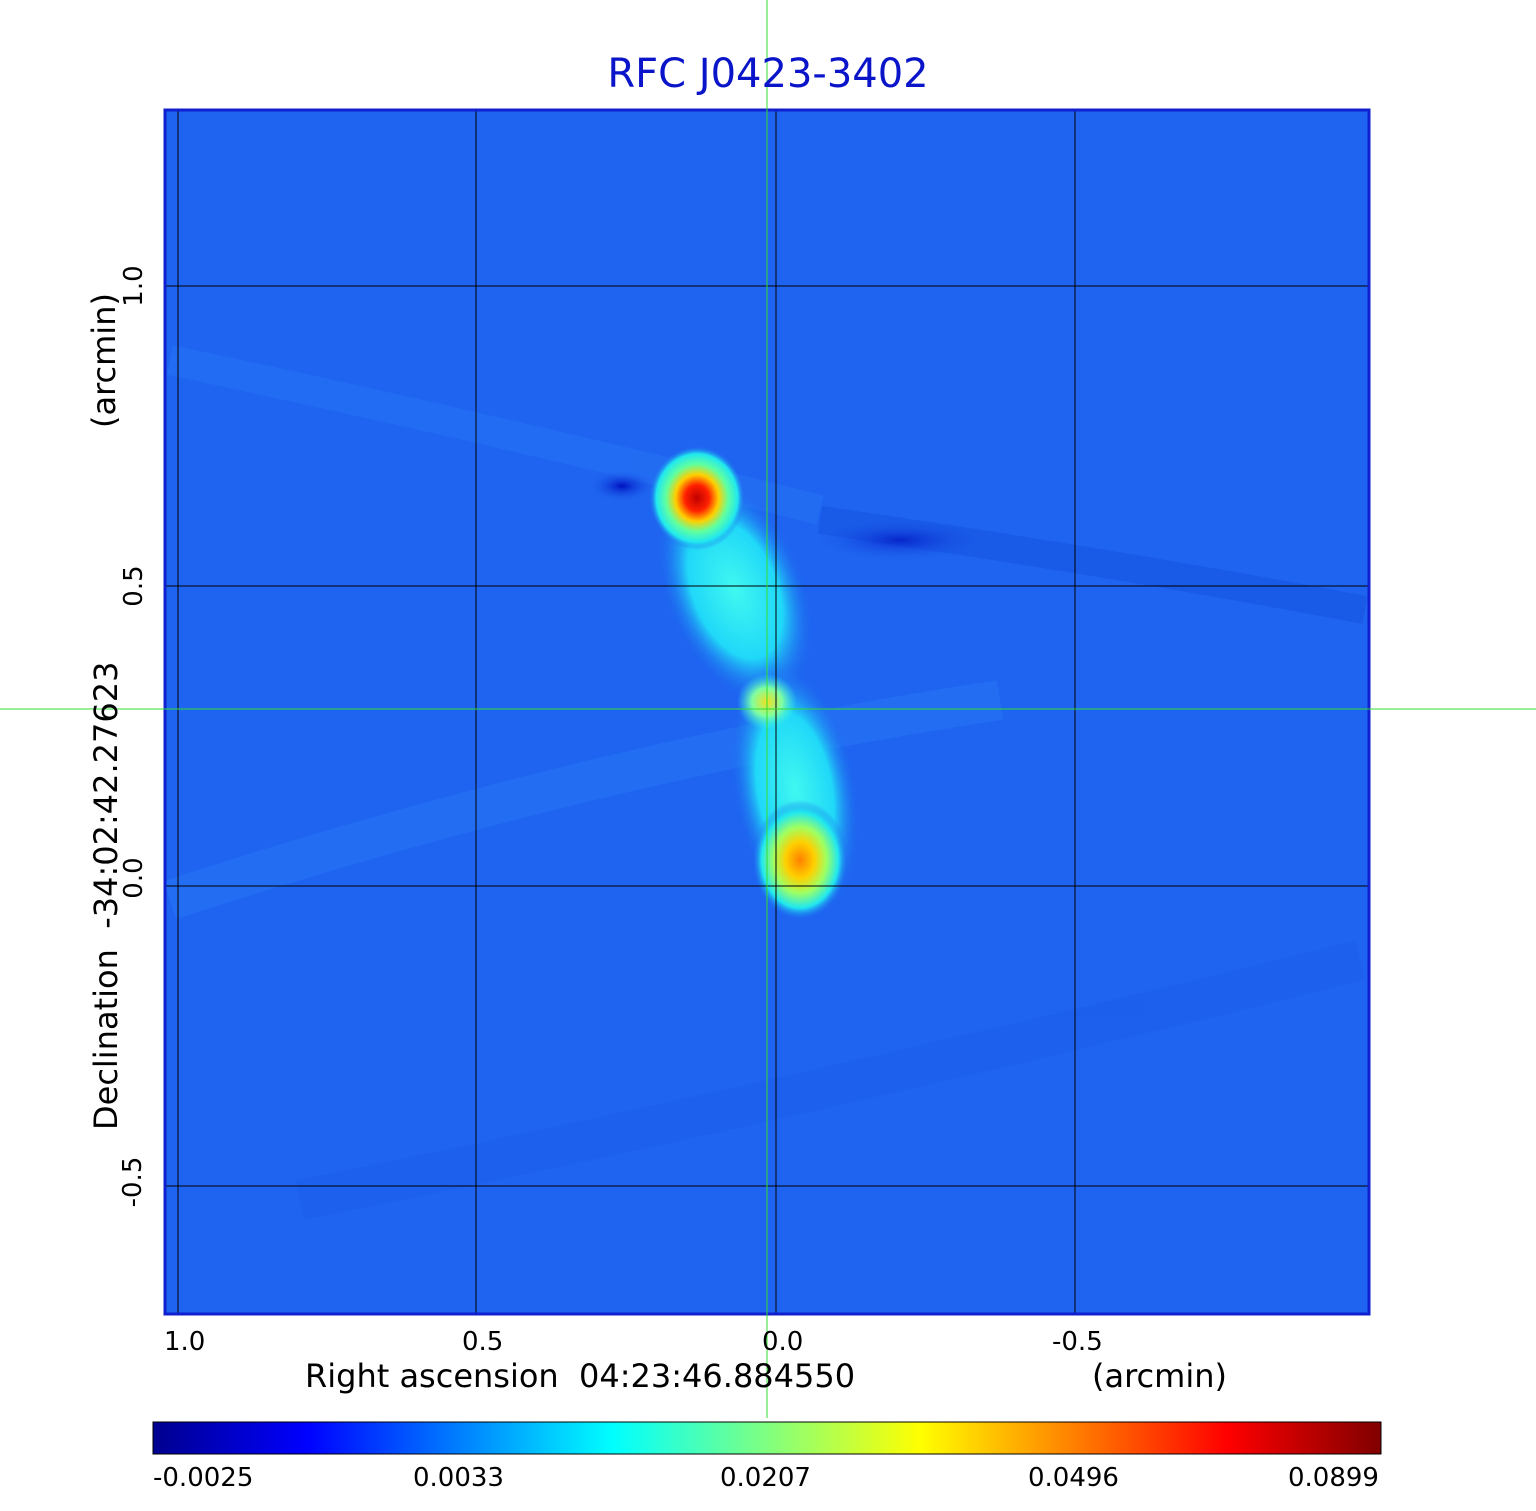 The width and height of the screenshot is (1536, 1511). Describe the element at coordinates (697, 498) in the screenshot. I see `hotspot-north` at that location.